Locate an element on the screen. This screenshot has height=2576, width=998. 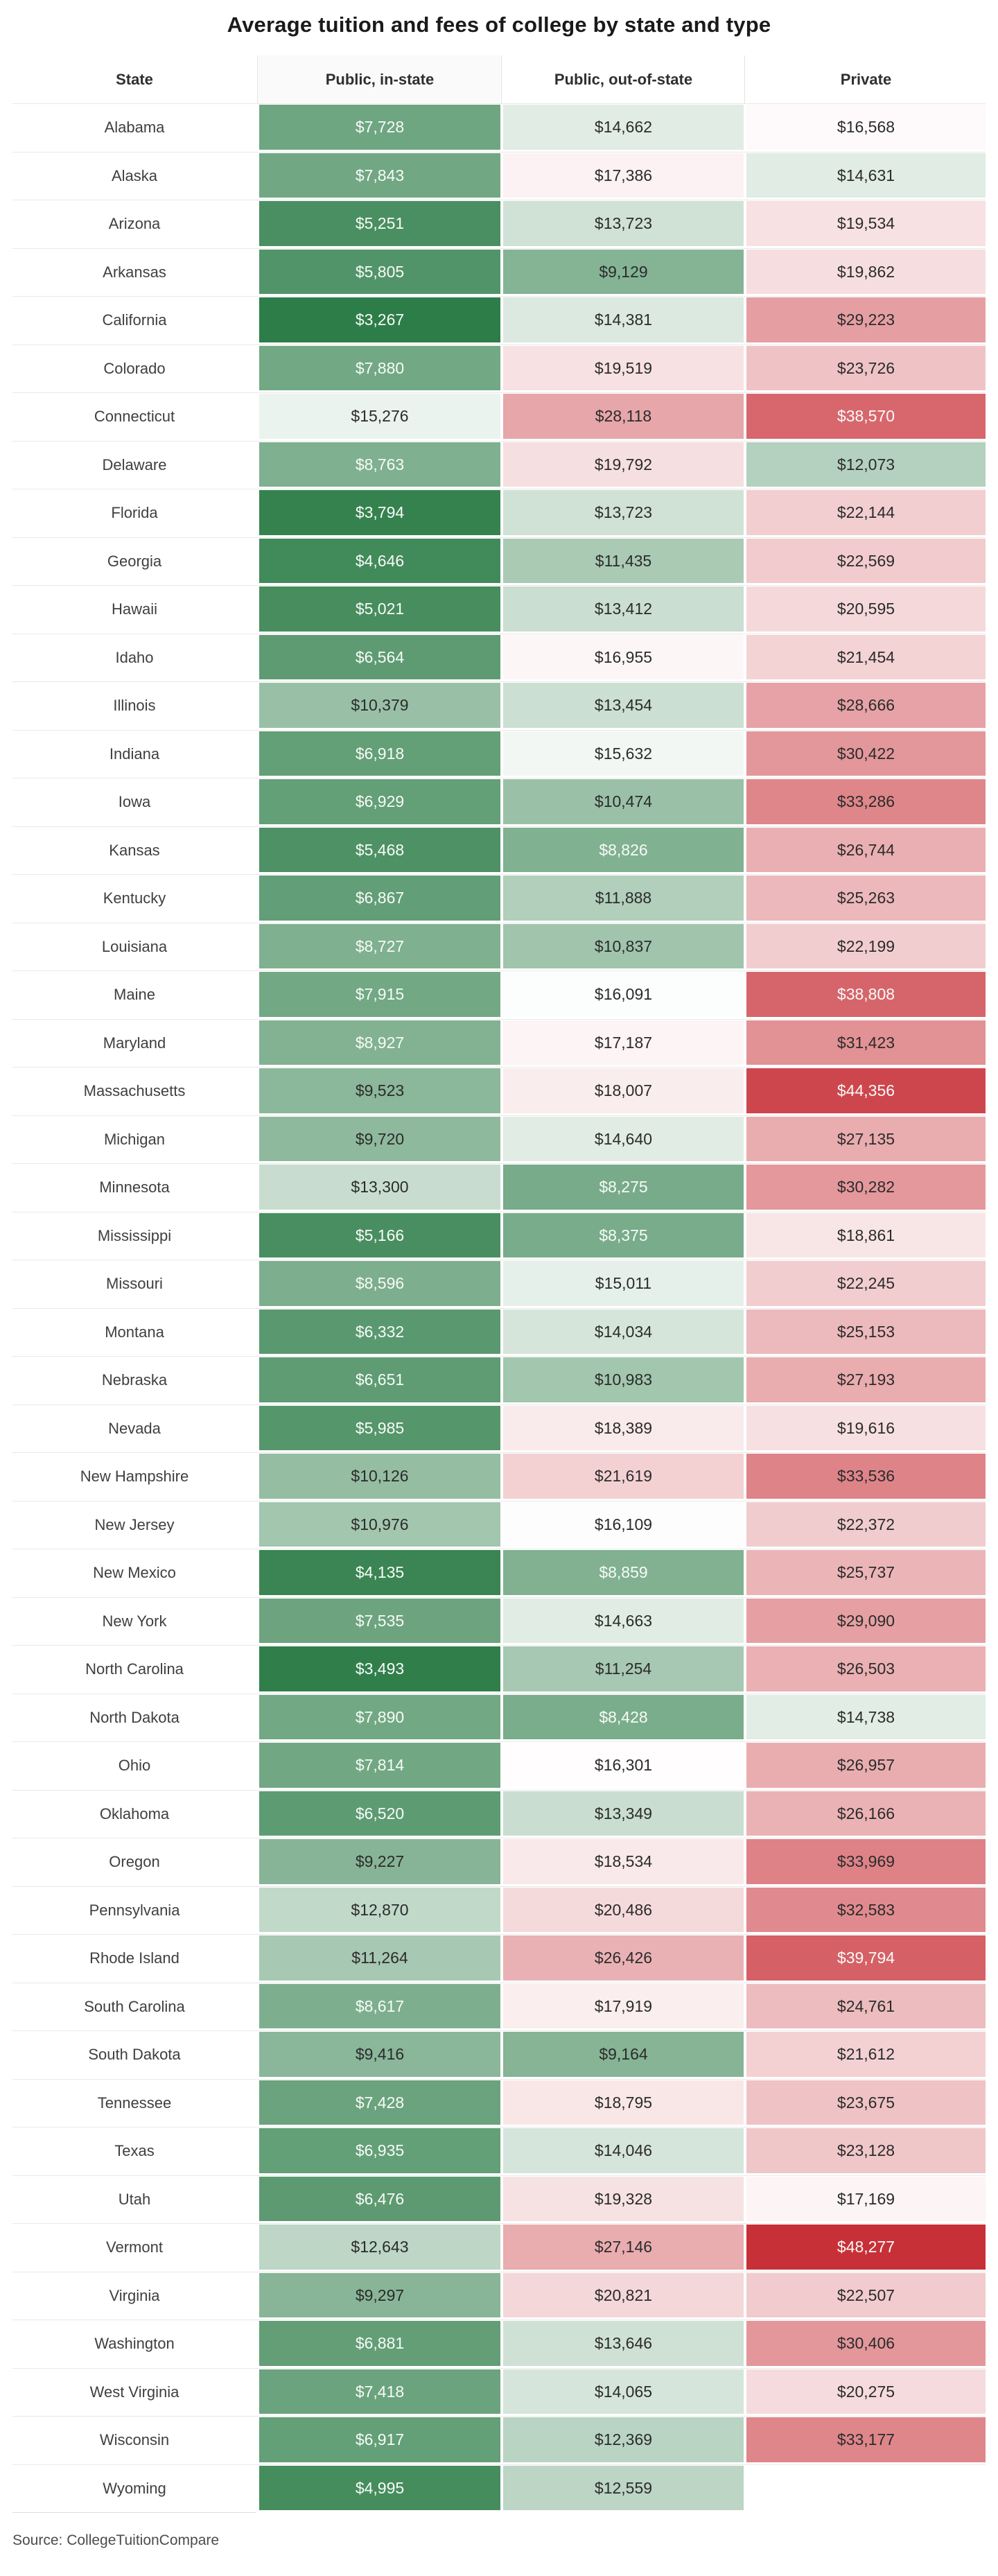
table-row: North Dakota $7,890 $8,428 $14,738 is located at coordinates (499, 1717).